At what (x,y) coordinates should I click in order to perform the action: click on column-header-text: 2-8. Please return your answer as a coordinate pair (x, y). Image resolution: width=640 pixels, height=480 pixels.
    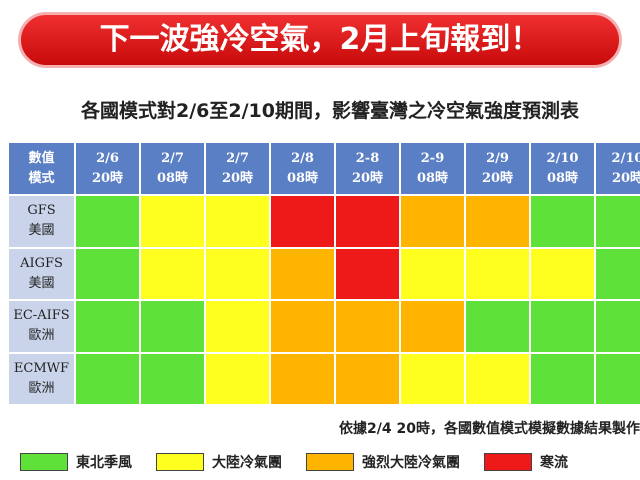
    Looking at the image, I should click on (367, 158).